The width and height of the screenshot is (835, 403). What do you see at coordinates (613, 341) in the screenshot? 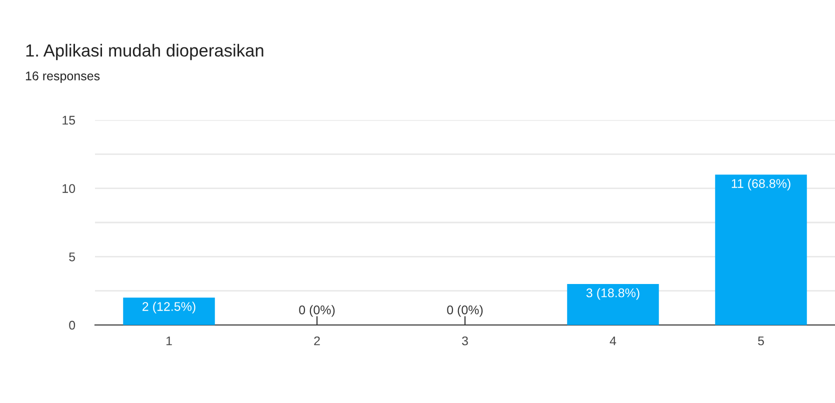
I see `x-tick-label: 4` at bounding box center [613, 341].